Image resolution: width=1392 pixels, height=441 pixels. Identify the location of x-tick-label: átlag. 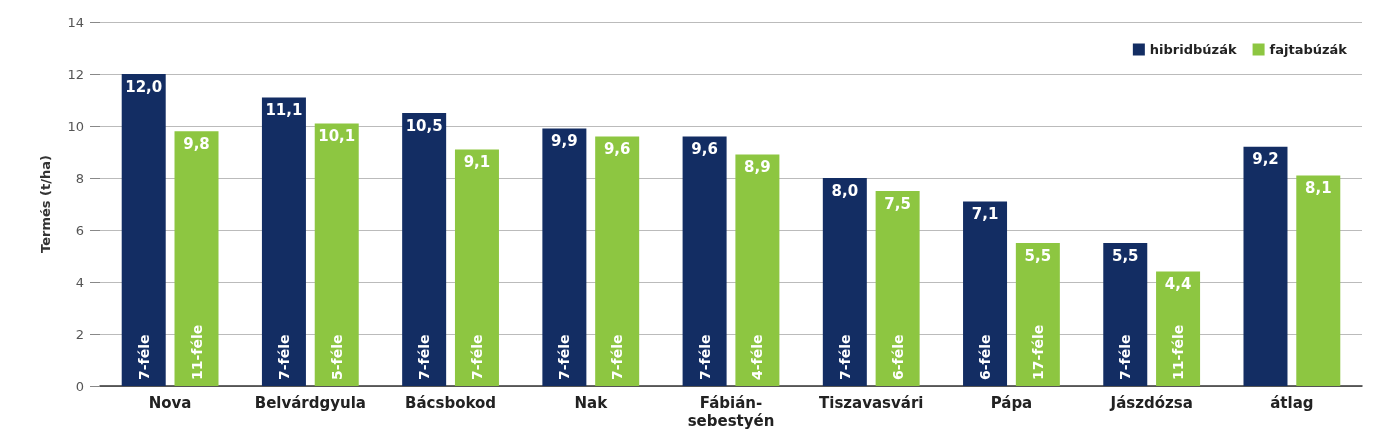
(1292, 403).